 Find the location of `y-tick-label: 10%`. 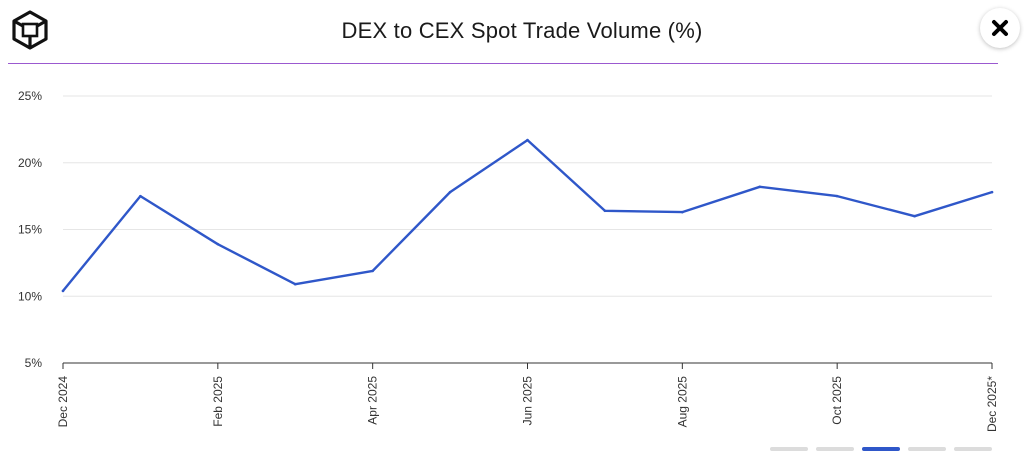

y-tick-label: 10% is located at coordinates (30, 296).